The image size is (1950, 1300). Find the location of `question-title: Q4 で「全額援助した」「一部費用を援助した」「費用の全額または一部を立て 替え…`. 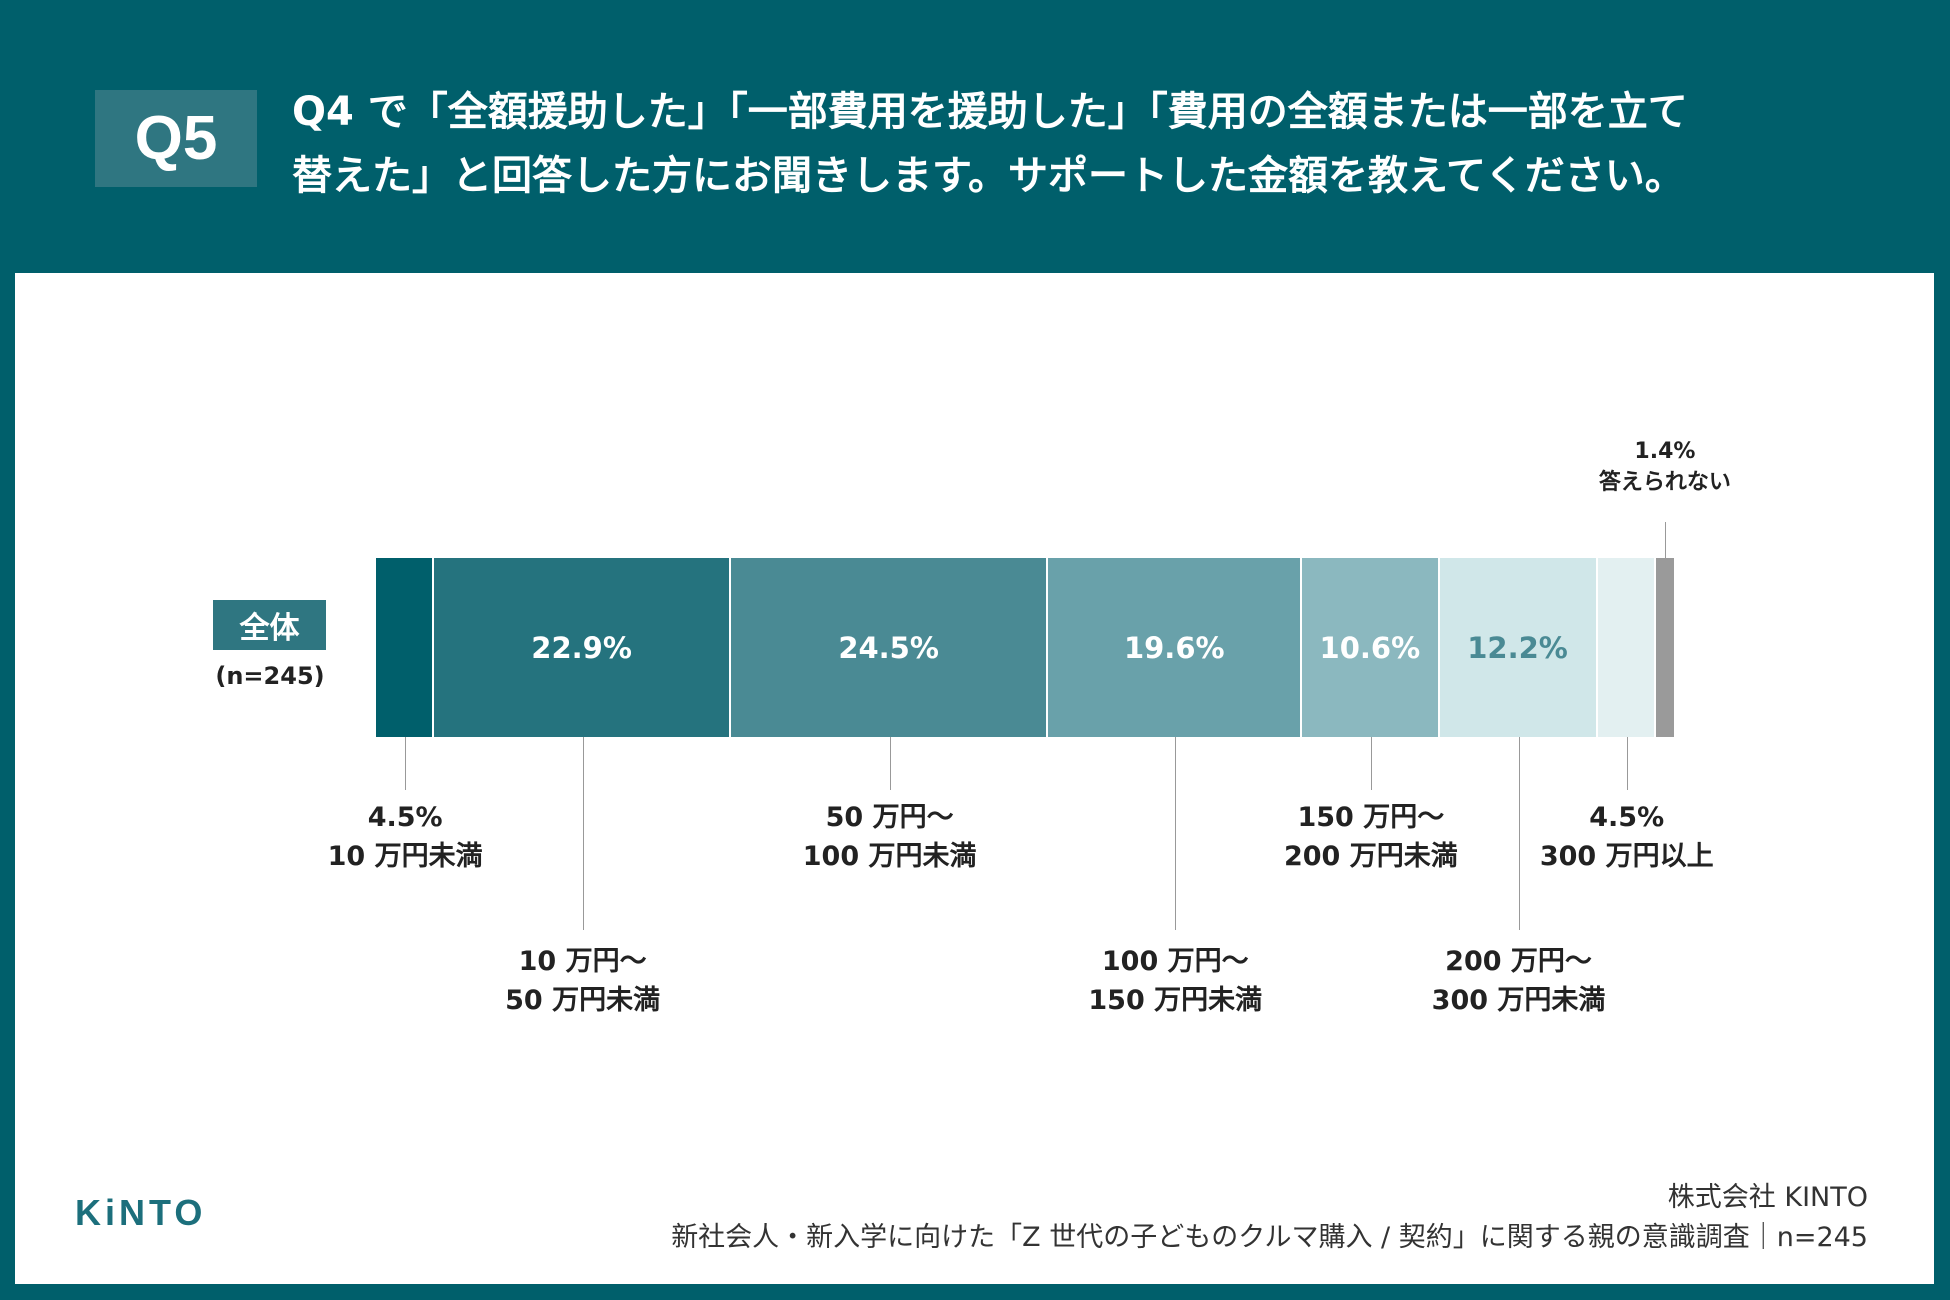

question-title: Q4 で「全額援助した」「一部費用を援助した」「費用の全額または一部を立て 替え… is located at coordinates (1092, 144).